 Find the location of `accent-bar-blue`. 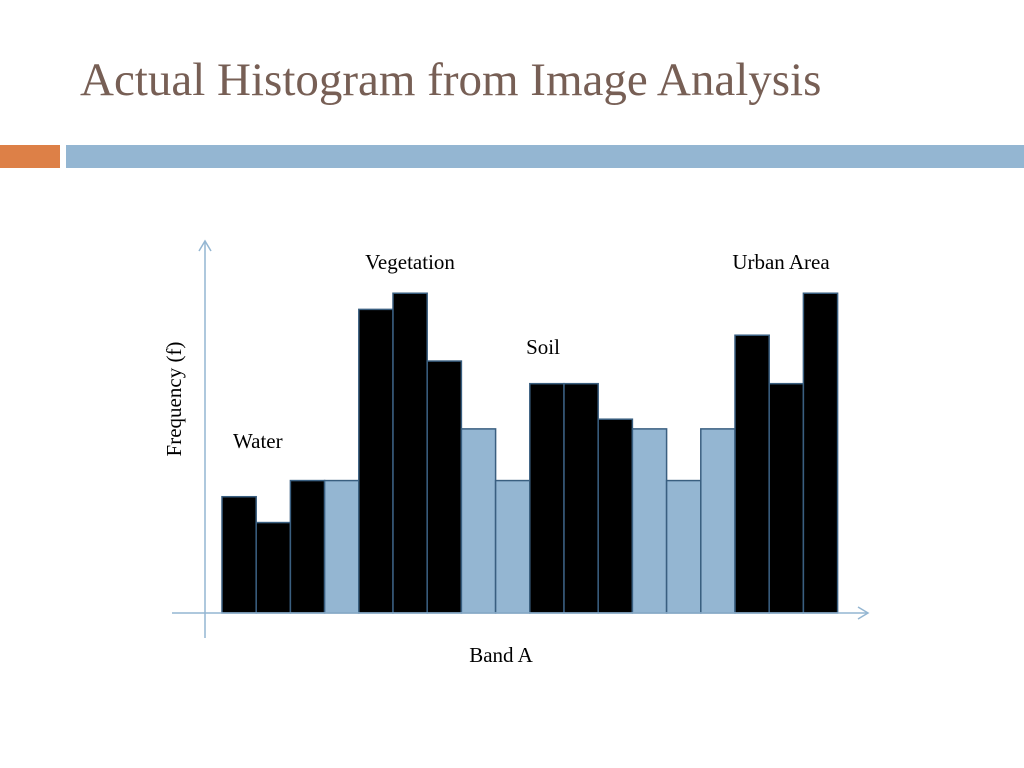

accent-bar-blue is located at coordinates (545, 156).